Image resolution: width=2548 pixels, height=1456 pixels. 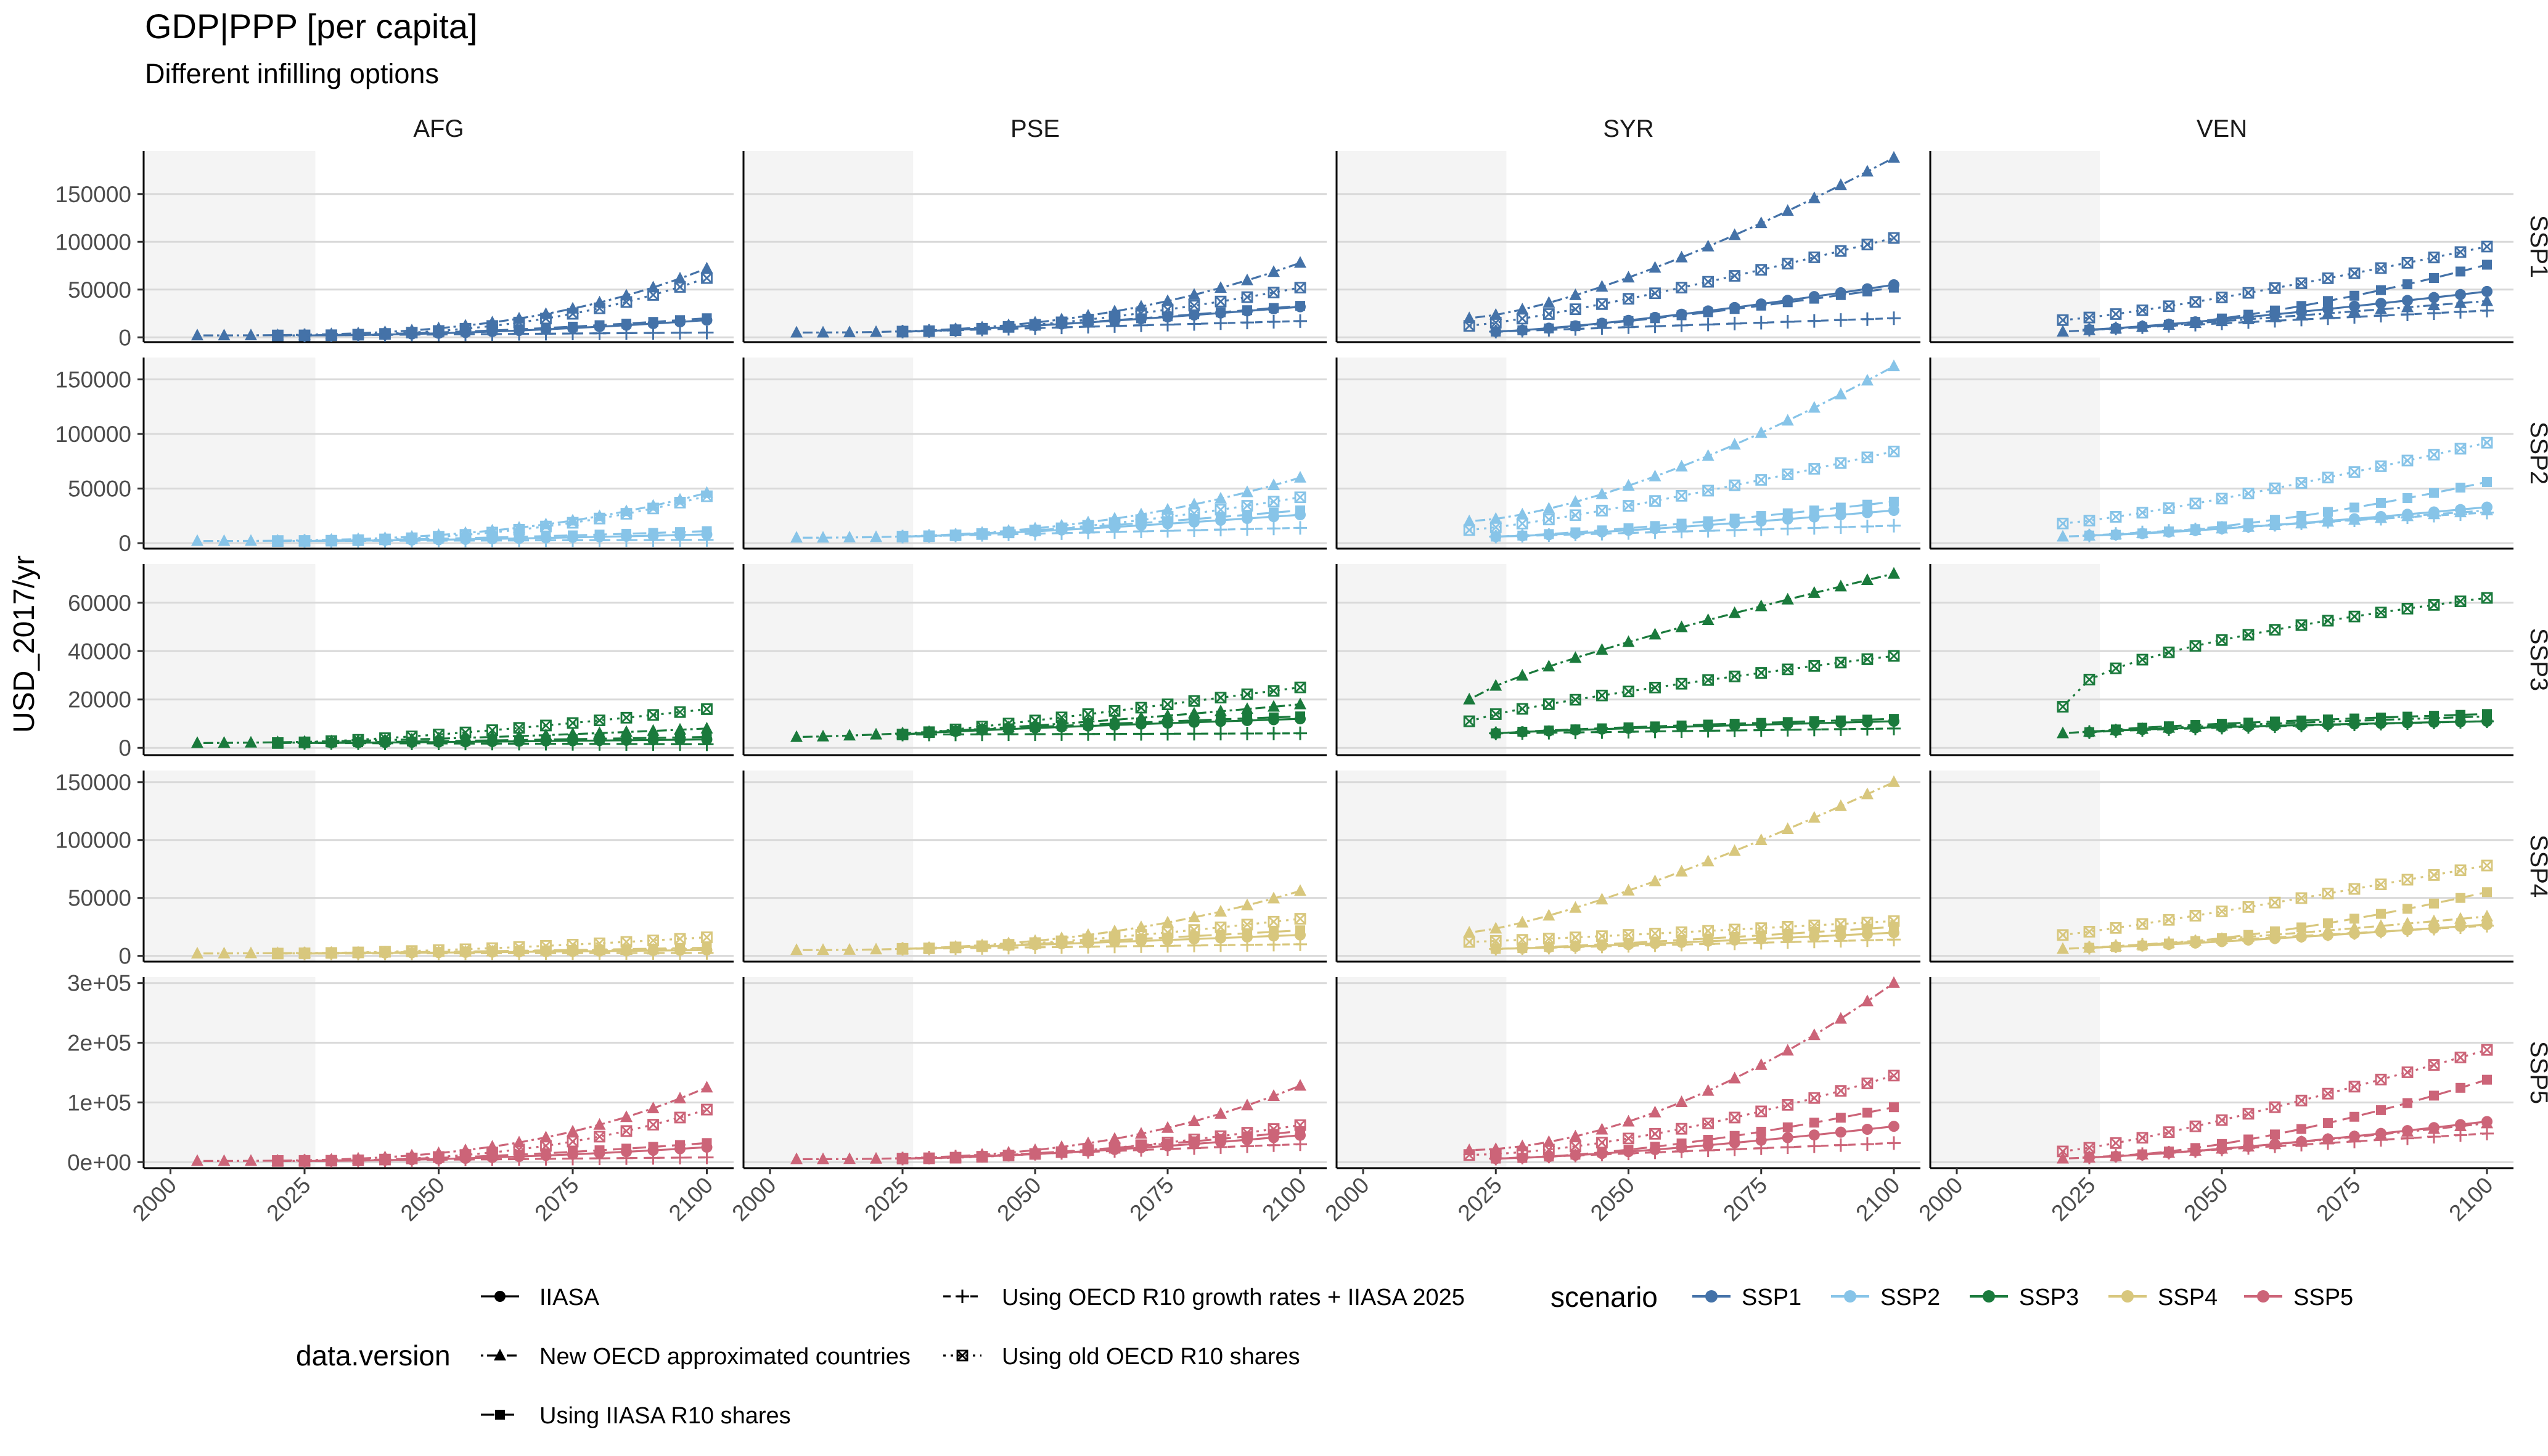 I want to click on panel-ven-ssp1, so click(x=2221, y=247).